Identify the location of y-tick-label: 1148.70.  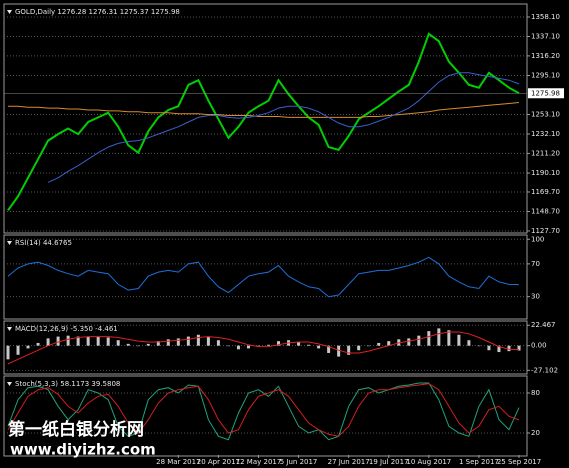
(545, 211).